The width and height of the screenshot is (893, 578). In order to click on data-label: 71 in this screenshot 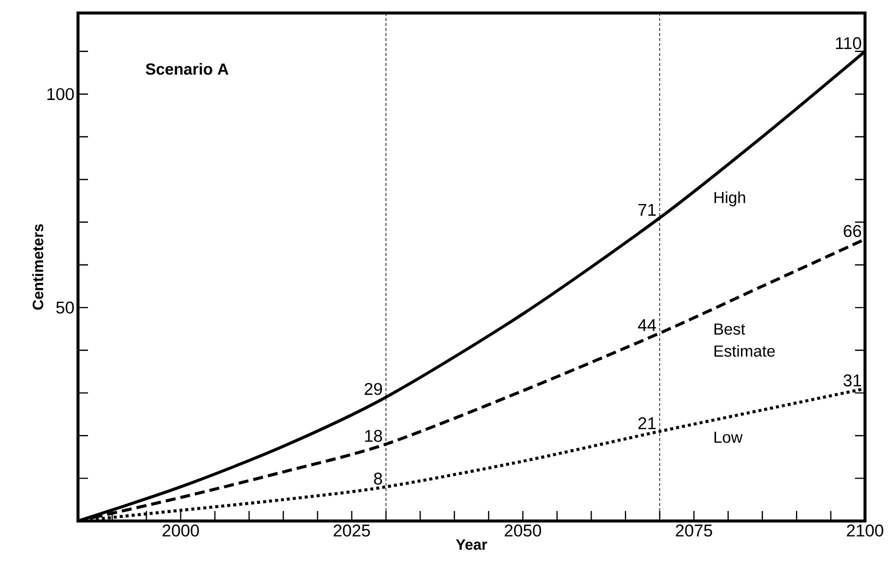, I will do `click(647, 210)`.